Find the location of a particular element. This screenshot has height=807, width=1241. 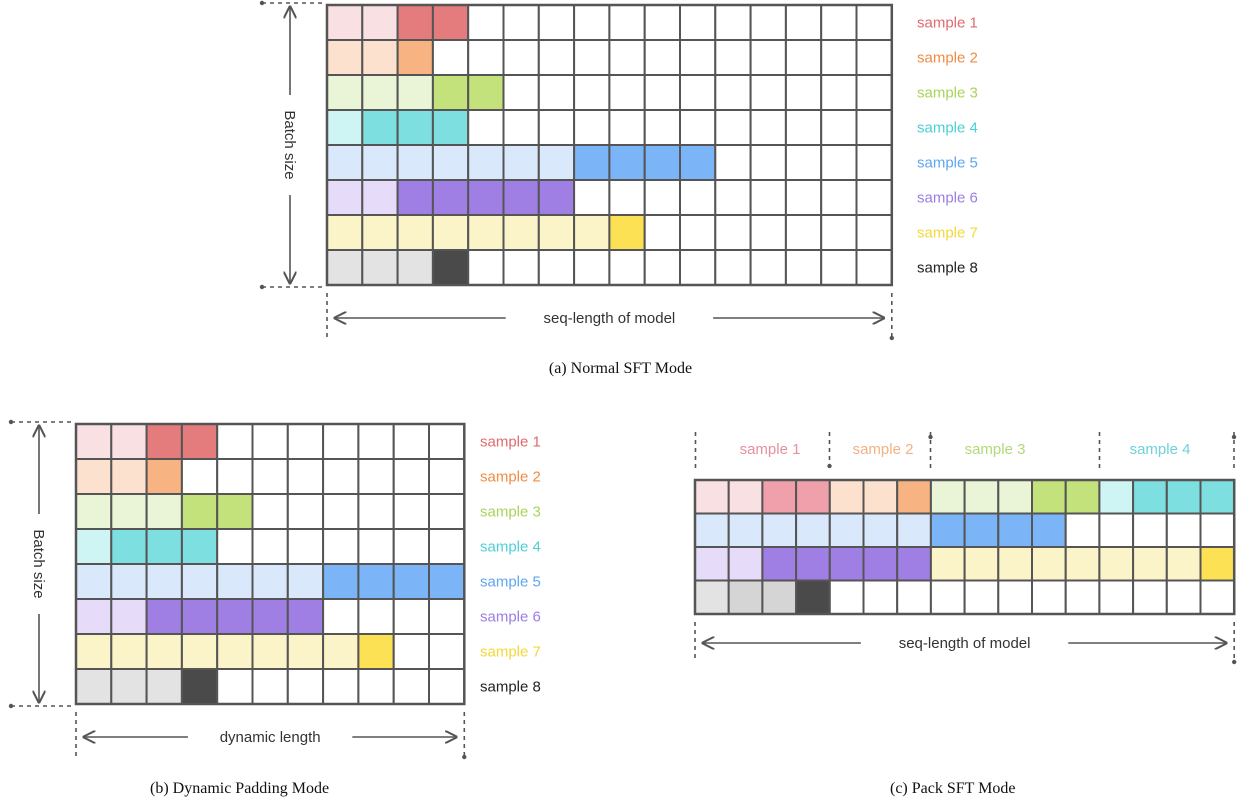

b-cell-r2-c5 is located at coordinates (235, 476).